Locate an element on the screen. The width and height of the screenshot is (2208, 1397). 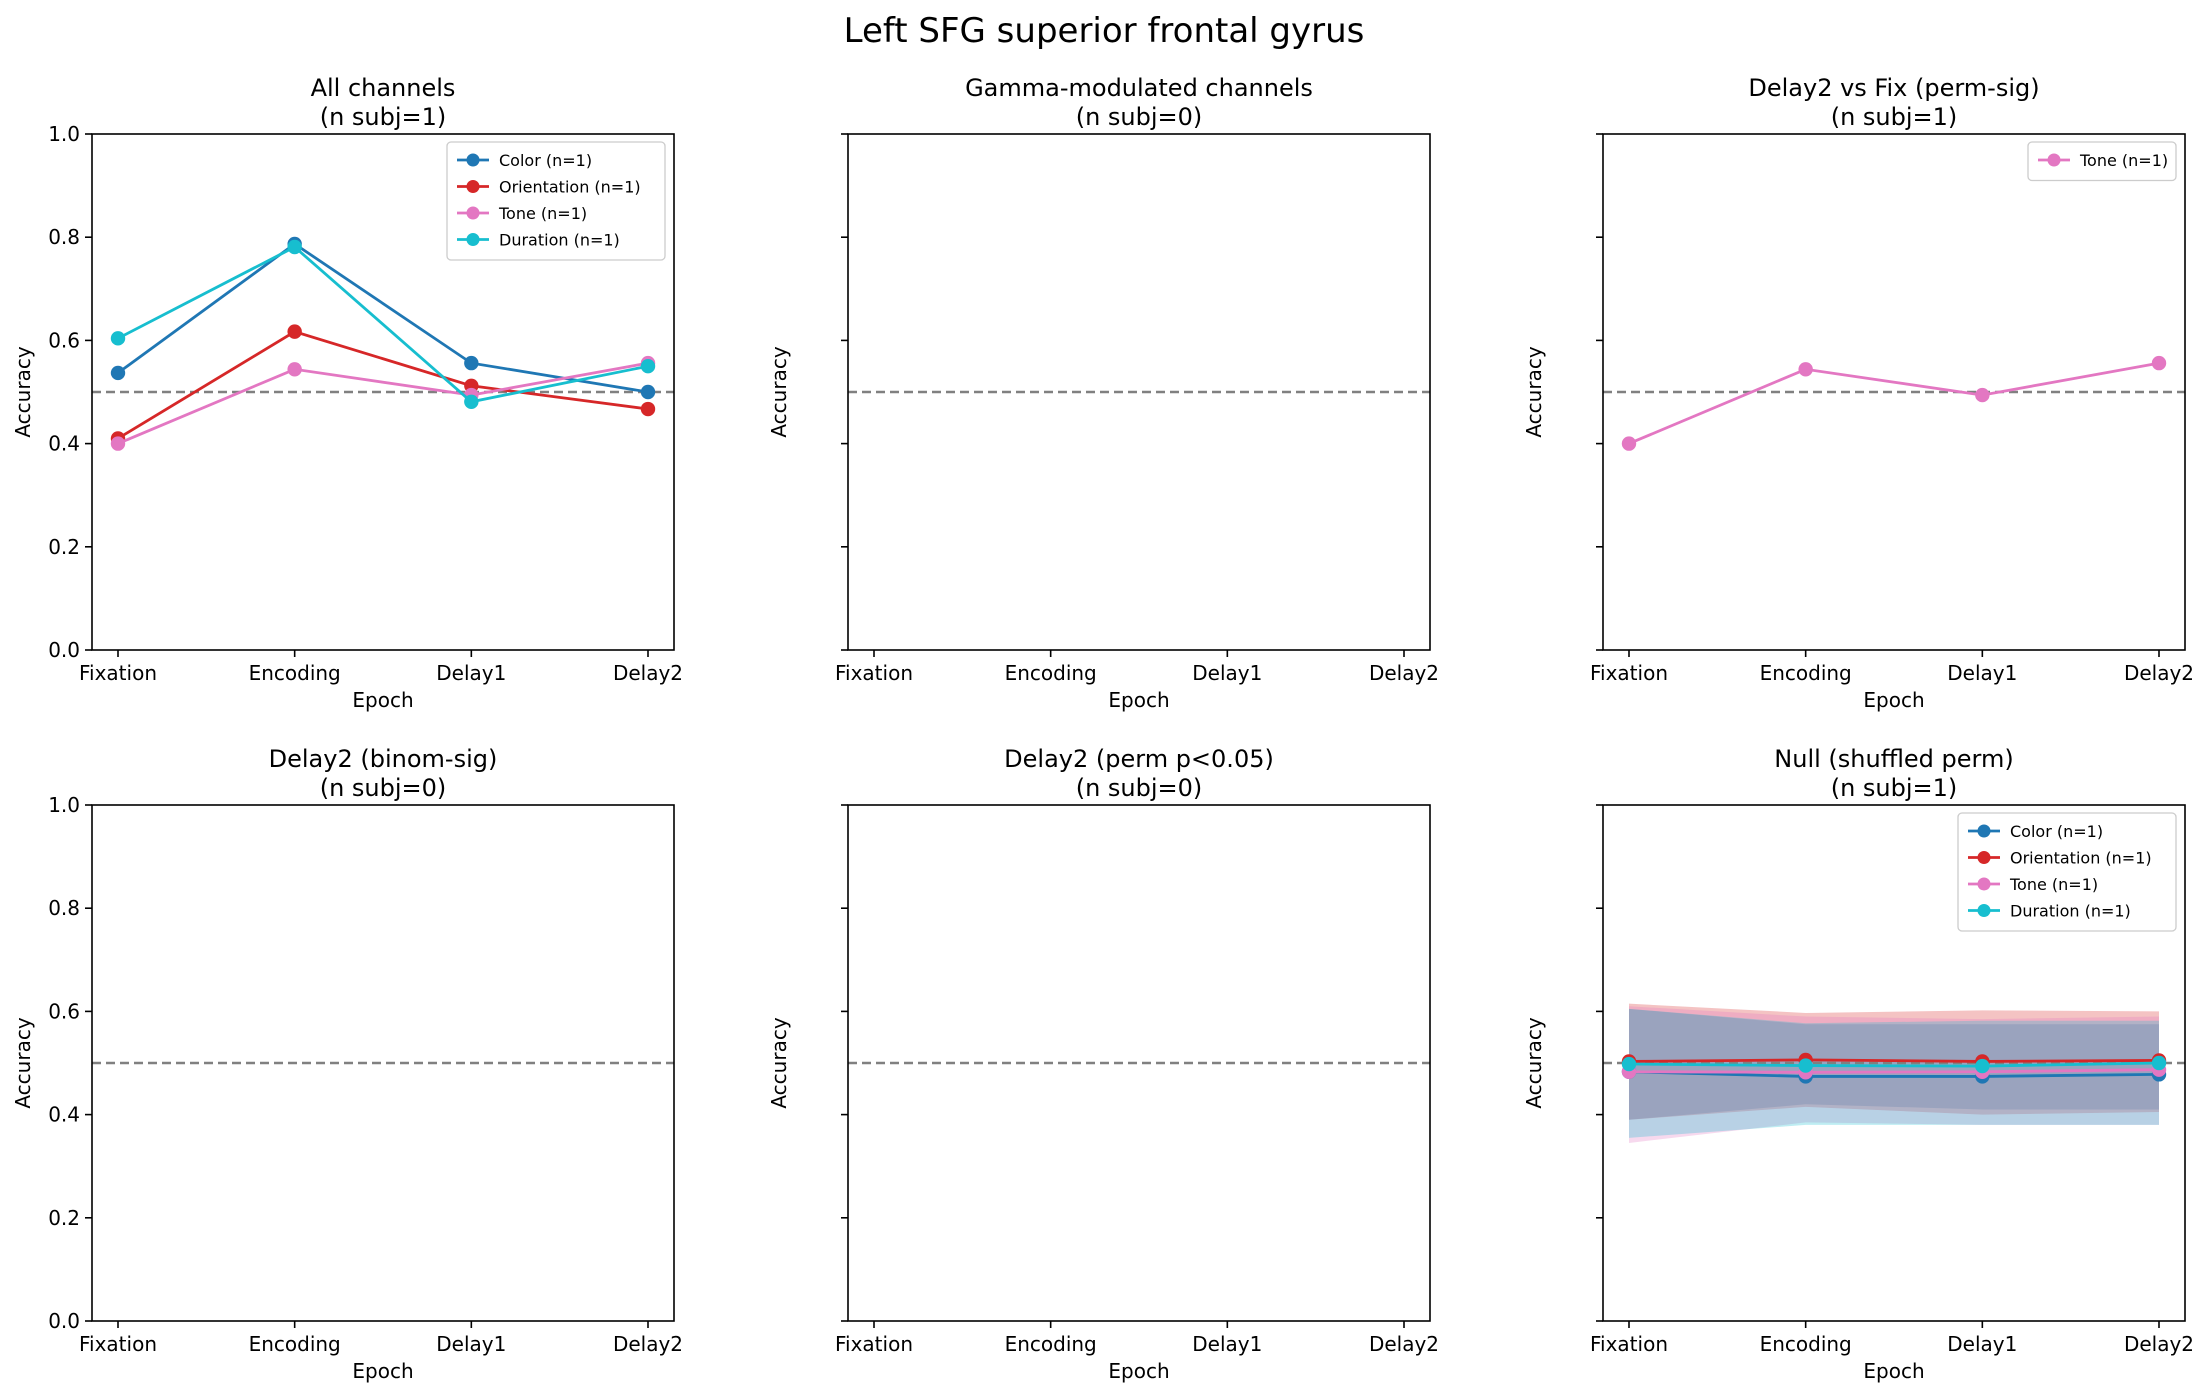
y-tick-label: 0.2 is located at coordinates (64, 1218).